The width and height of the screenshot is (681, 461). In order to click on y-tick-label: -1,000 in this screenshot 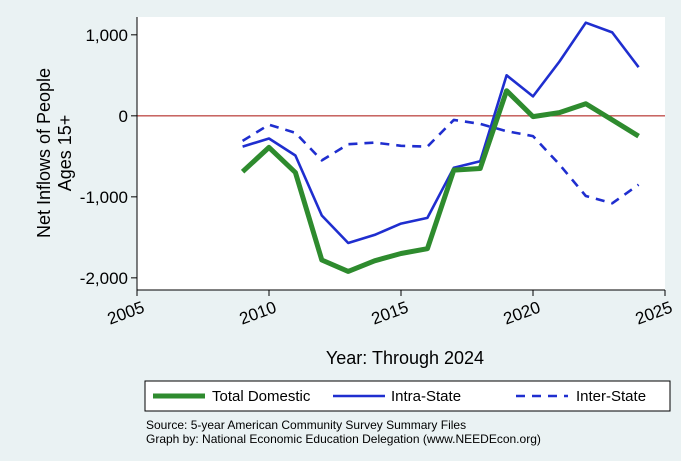, I will do `click(104, 197)`.